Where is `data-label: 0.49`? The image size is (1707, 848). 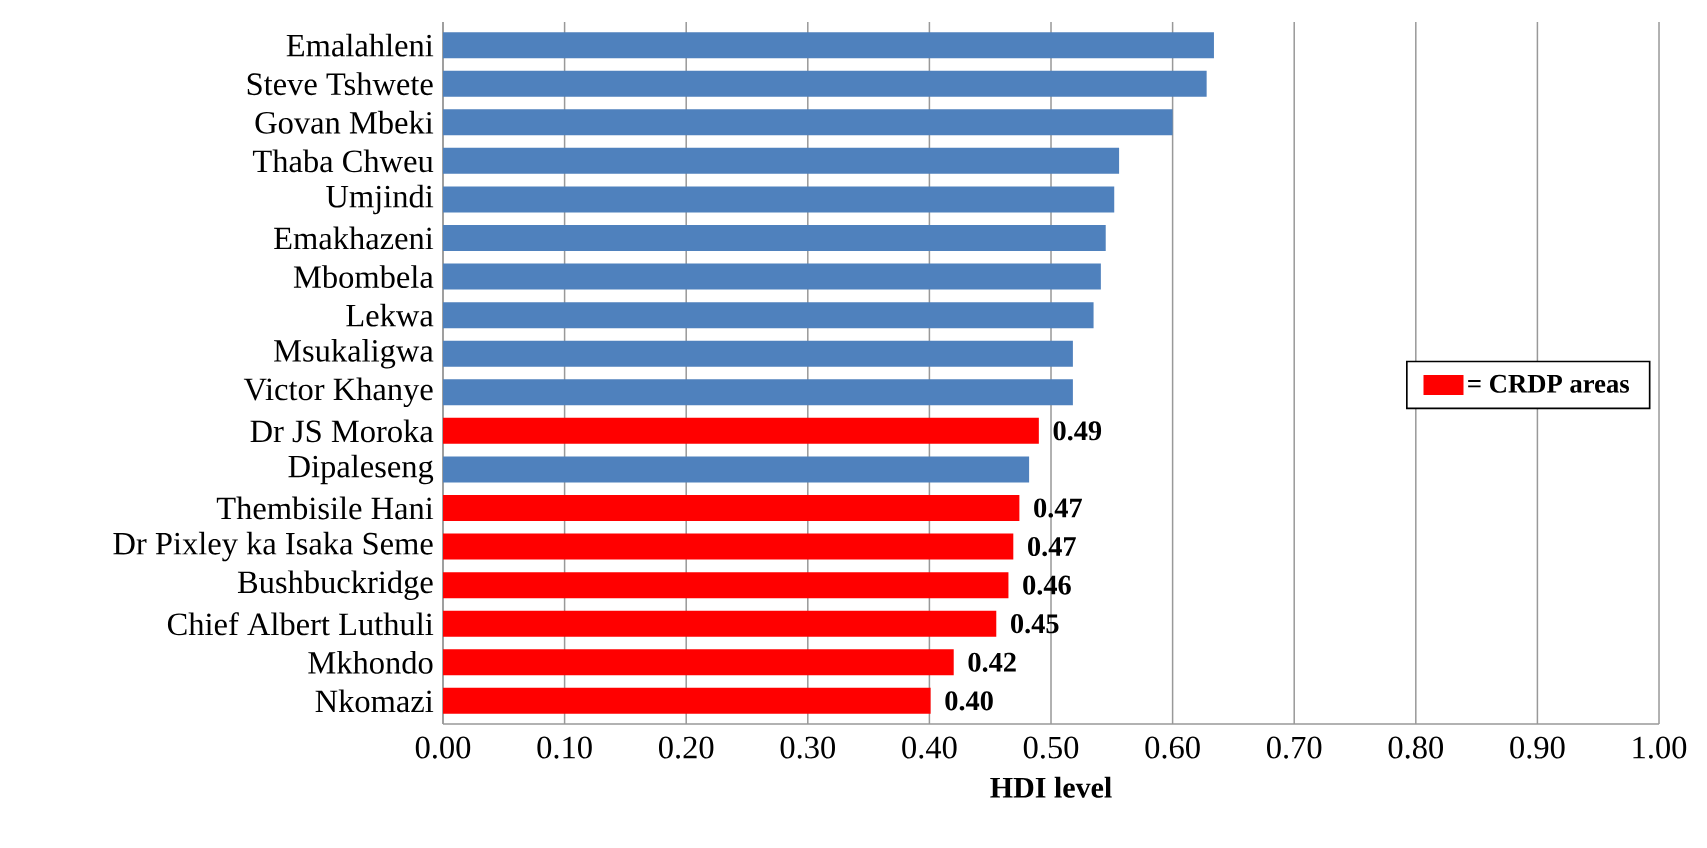
data-label: 0.49 is located at coordinates (1077, 431).